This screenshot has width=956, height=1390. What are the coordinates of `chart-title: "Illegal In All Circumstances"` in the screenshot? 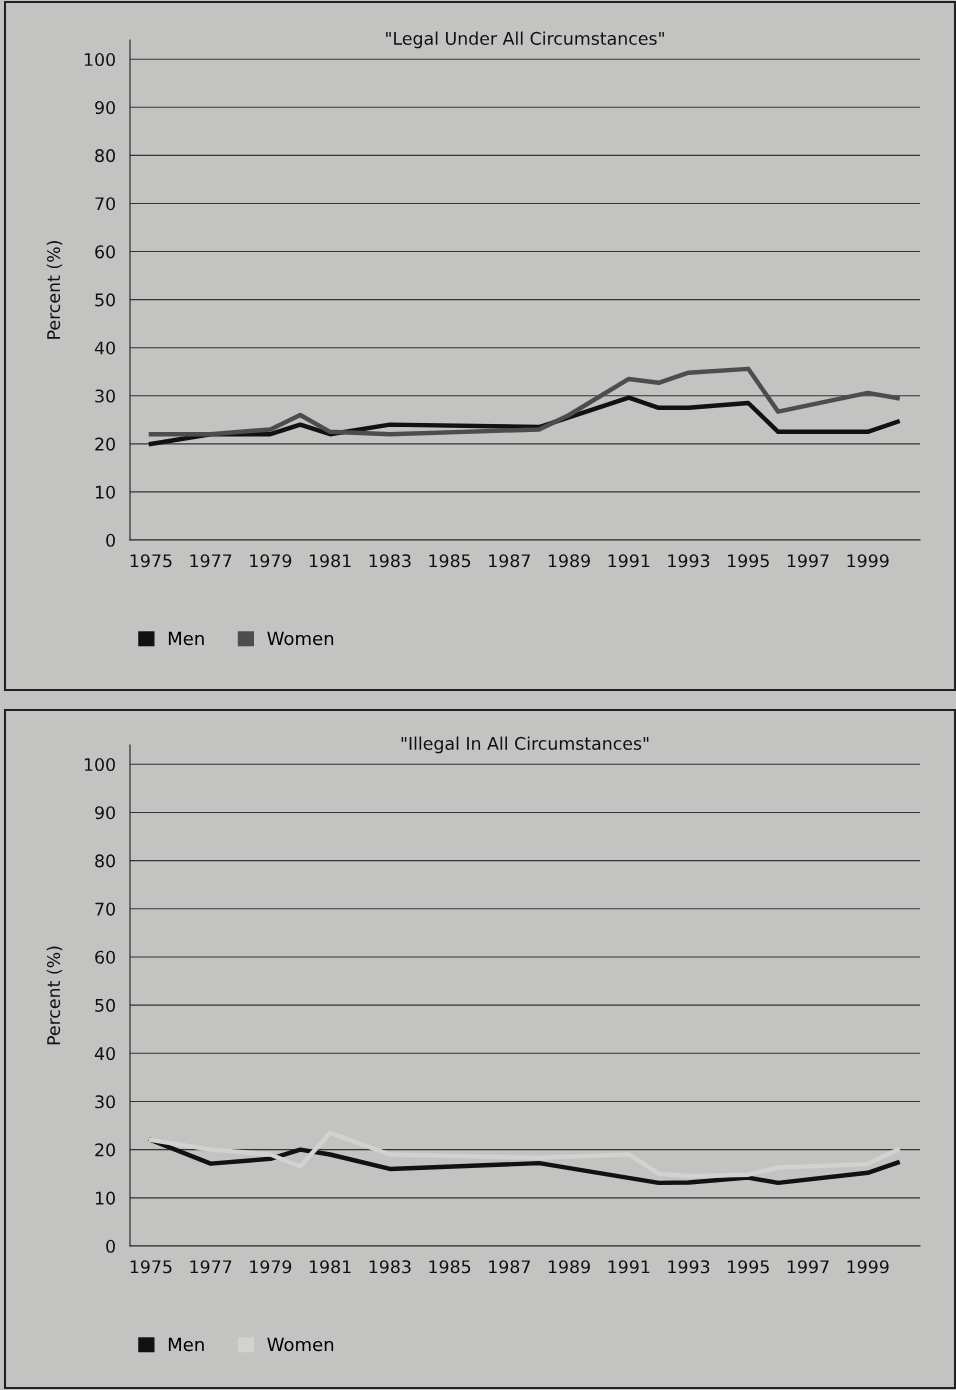 It's located at (525, 745).